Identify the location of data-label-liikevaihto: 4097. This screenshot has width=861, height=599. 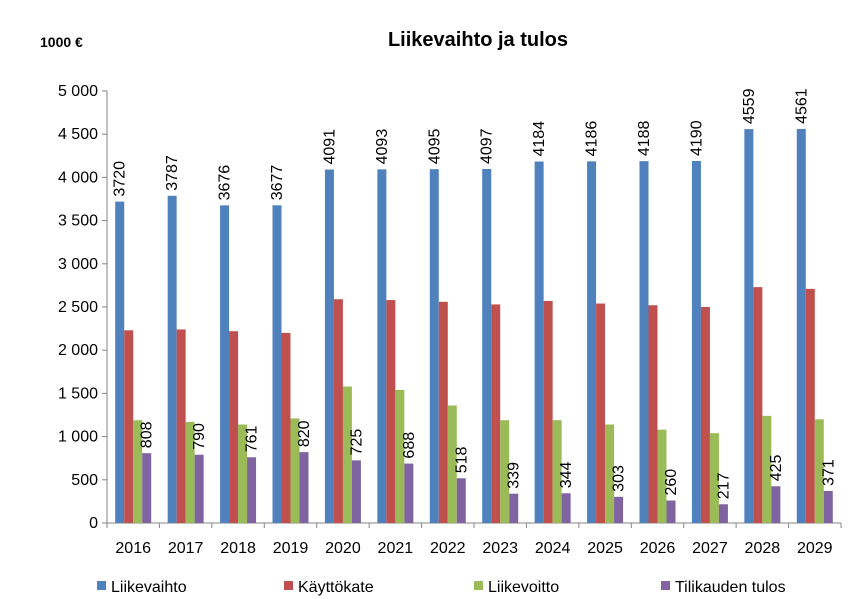
(487, 146).